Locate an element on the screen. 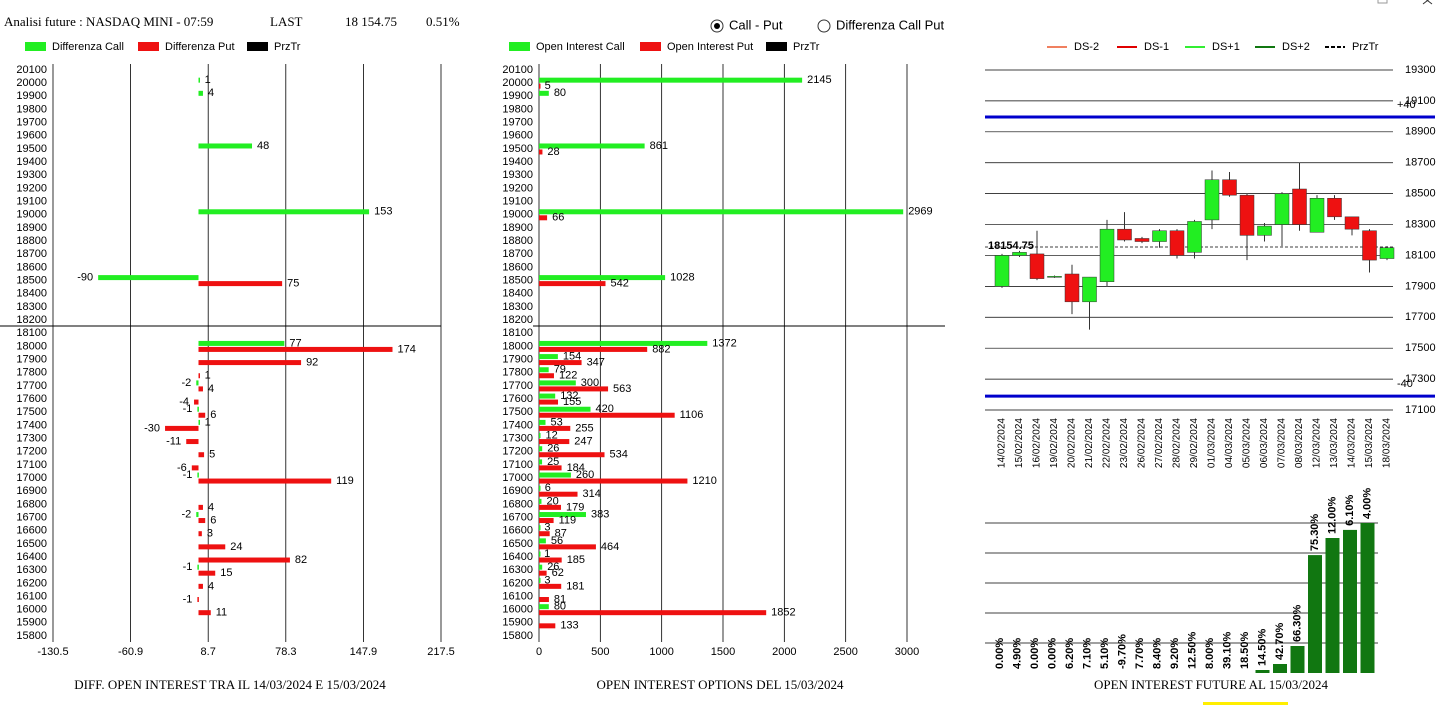 This screenshot has height=705, width=1448. bar-label: 15 is located at coordinates (226, 573).